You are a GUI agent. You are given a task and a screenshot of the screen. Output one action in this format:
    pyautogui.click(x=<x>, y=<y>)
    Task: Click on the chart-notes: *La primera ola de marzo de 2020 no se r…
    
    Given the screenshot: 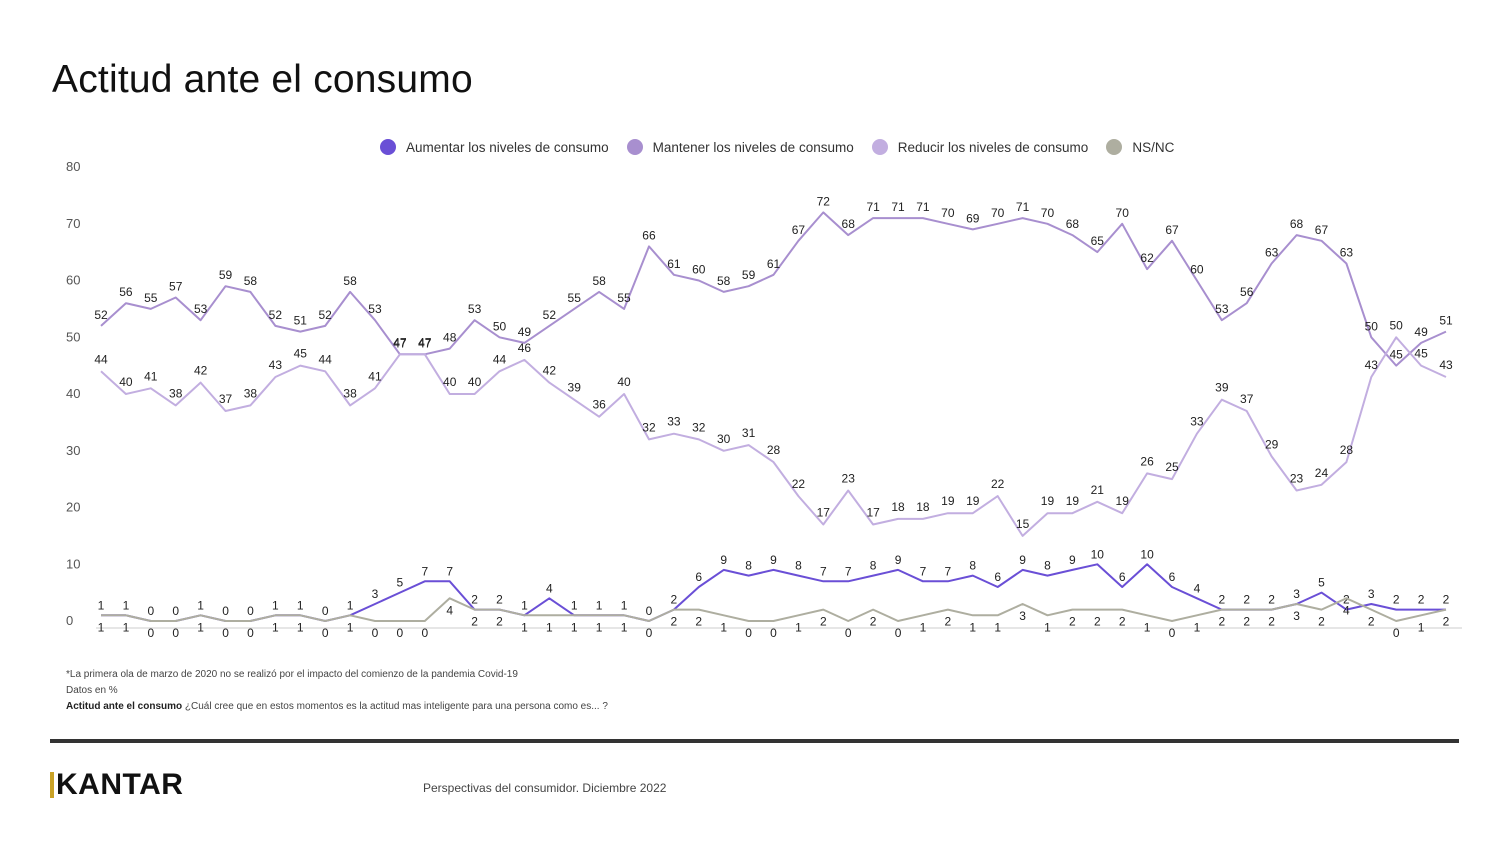 What is the action you would take?
    pyautogui.click(x=337, y=691)
    